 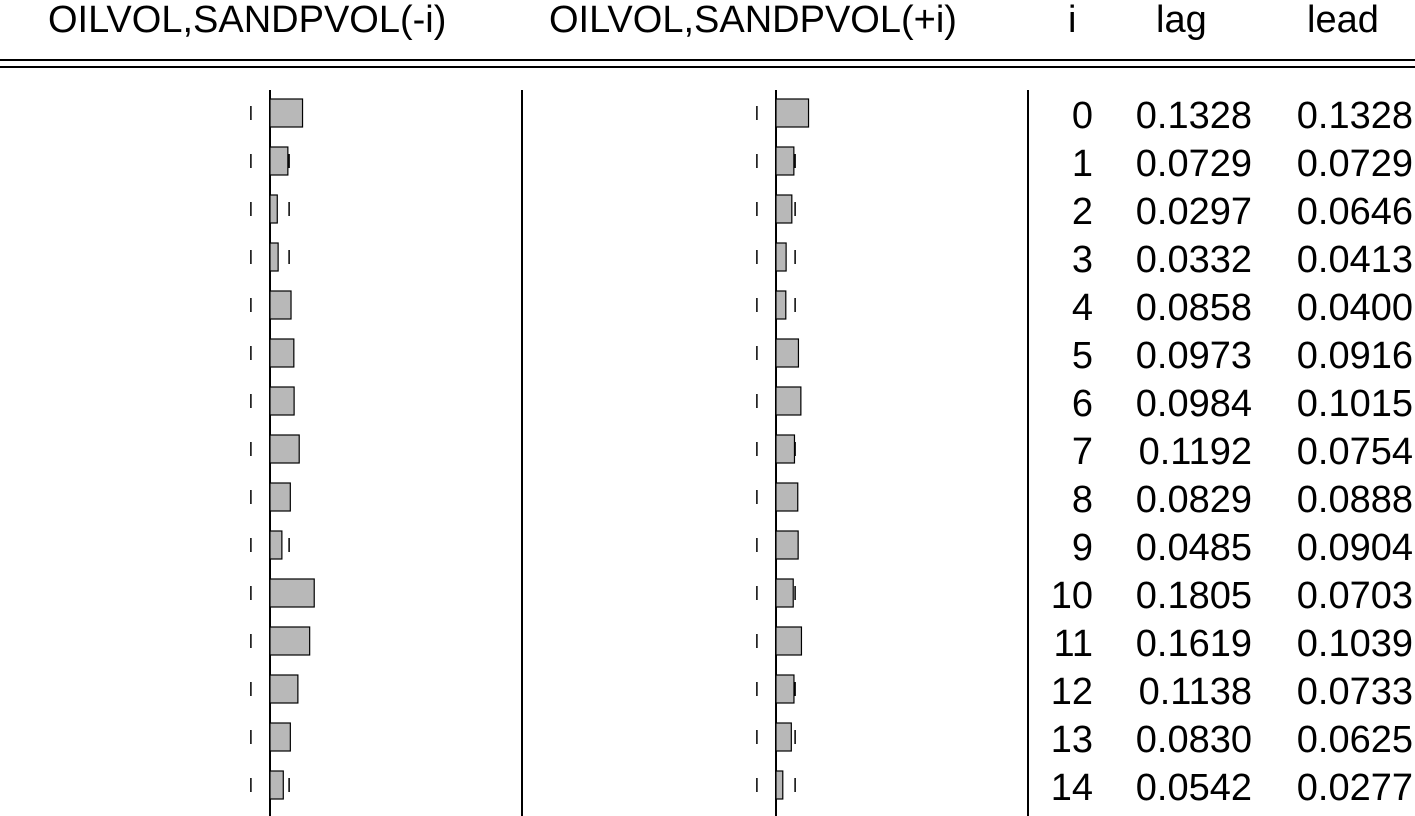 What do you see at coordinates (707, 67) in the screenshot?
I see `header-rule-bottom` at bounding box center [707, 67].